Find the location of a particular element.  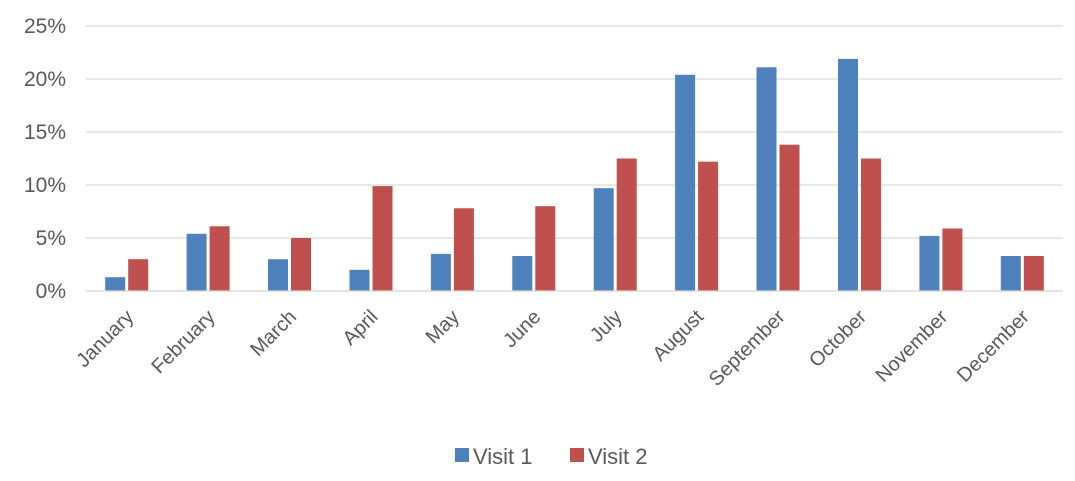

legend-label-visit-1: Visit 1 is located at coordinates (503, 456).